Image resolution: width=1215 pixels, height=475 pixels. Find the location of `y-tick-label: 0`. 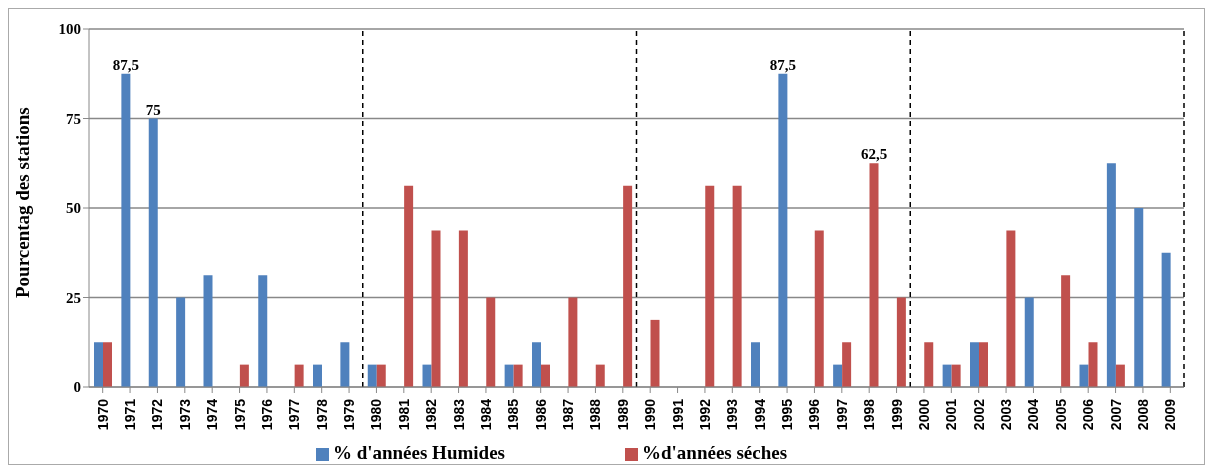

y-tick-label: 0 is located at coordinates (77, 387).